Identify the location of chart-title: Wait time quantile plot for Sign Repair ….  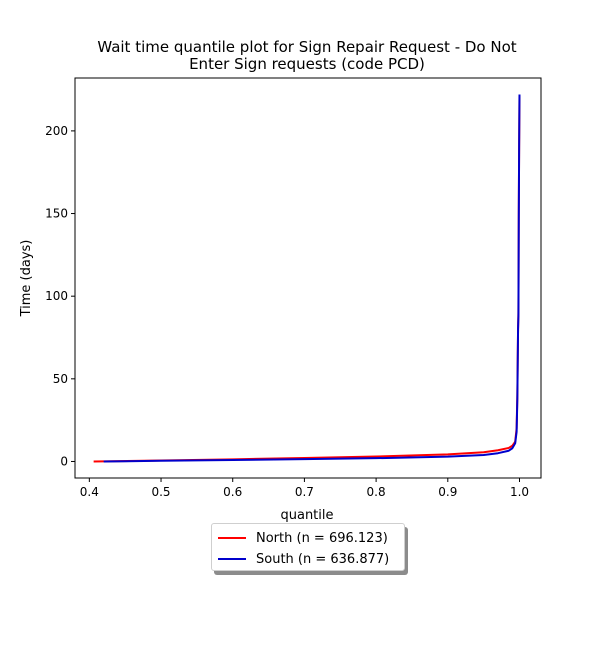
(306, 55).